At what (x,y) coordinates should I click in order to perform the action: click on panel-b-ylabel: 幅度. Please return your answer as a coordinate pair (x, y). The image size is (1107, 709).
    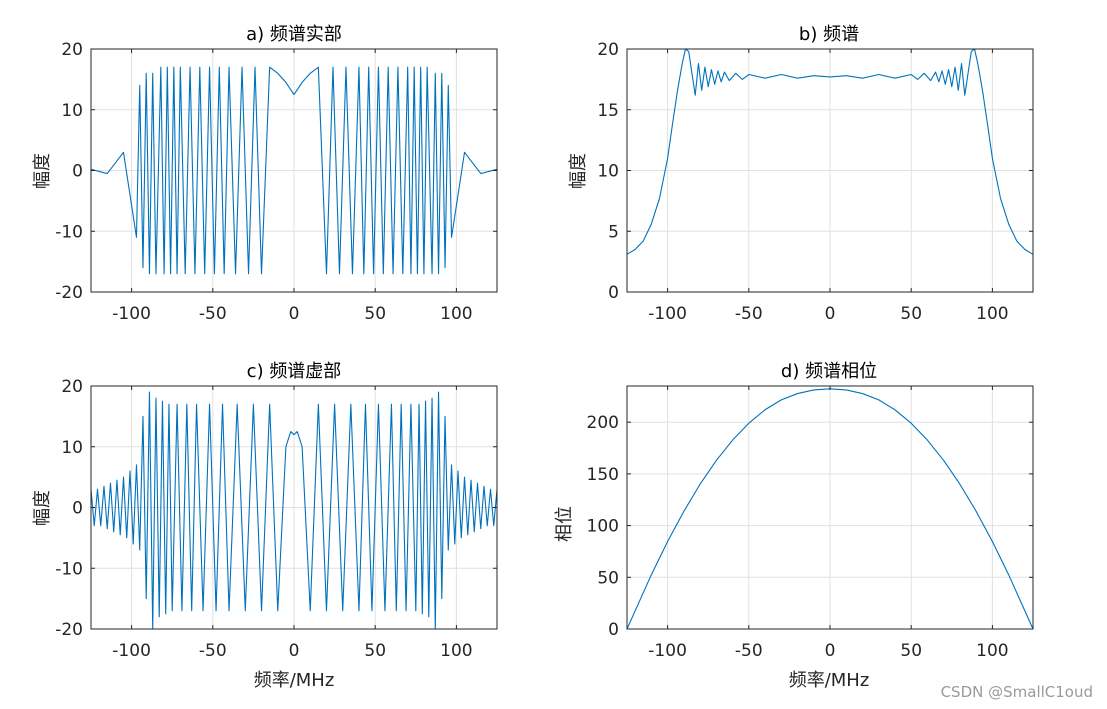
    Looking at the image, I should click on (578, 171).